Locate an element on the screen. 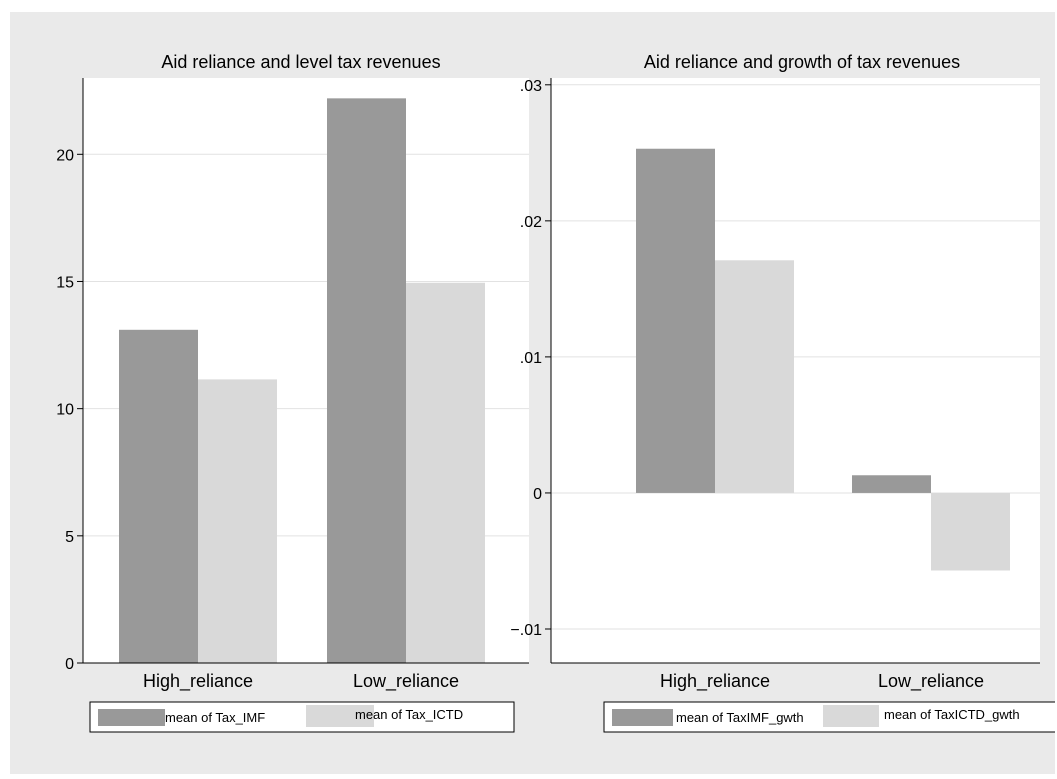 Image resolution: width=1057 pixels, height=779 pixels. panel-1-y-tick-label: 0 is located at coordinates (69, 664).